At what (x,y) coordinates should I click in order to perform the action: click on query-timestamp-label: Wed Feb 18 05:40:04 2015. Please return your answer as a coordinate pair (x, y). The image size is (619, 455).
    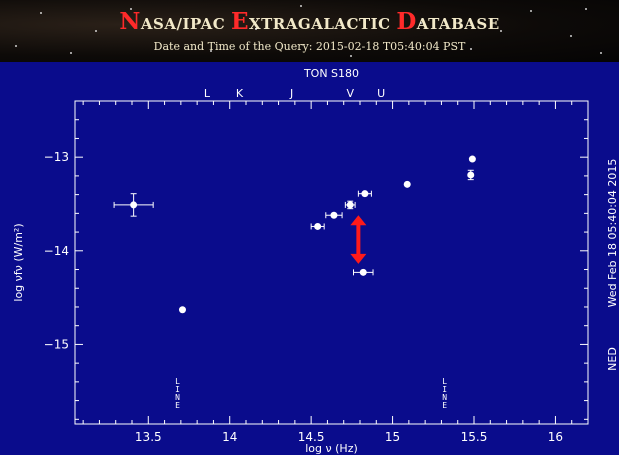
    Looking at the image, I should click on (612, 233).